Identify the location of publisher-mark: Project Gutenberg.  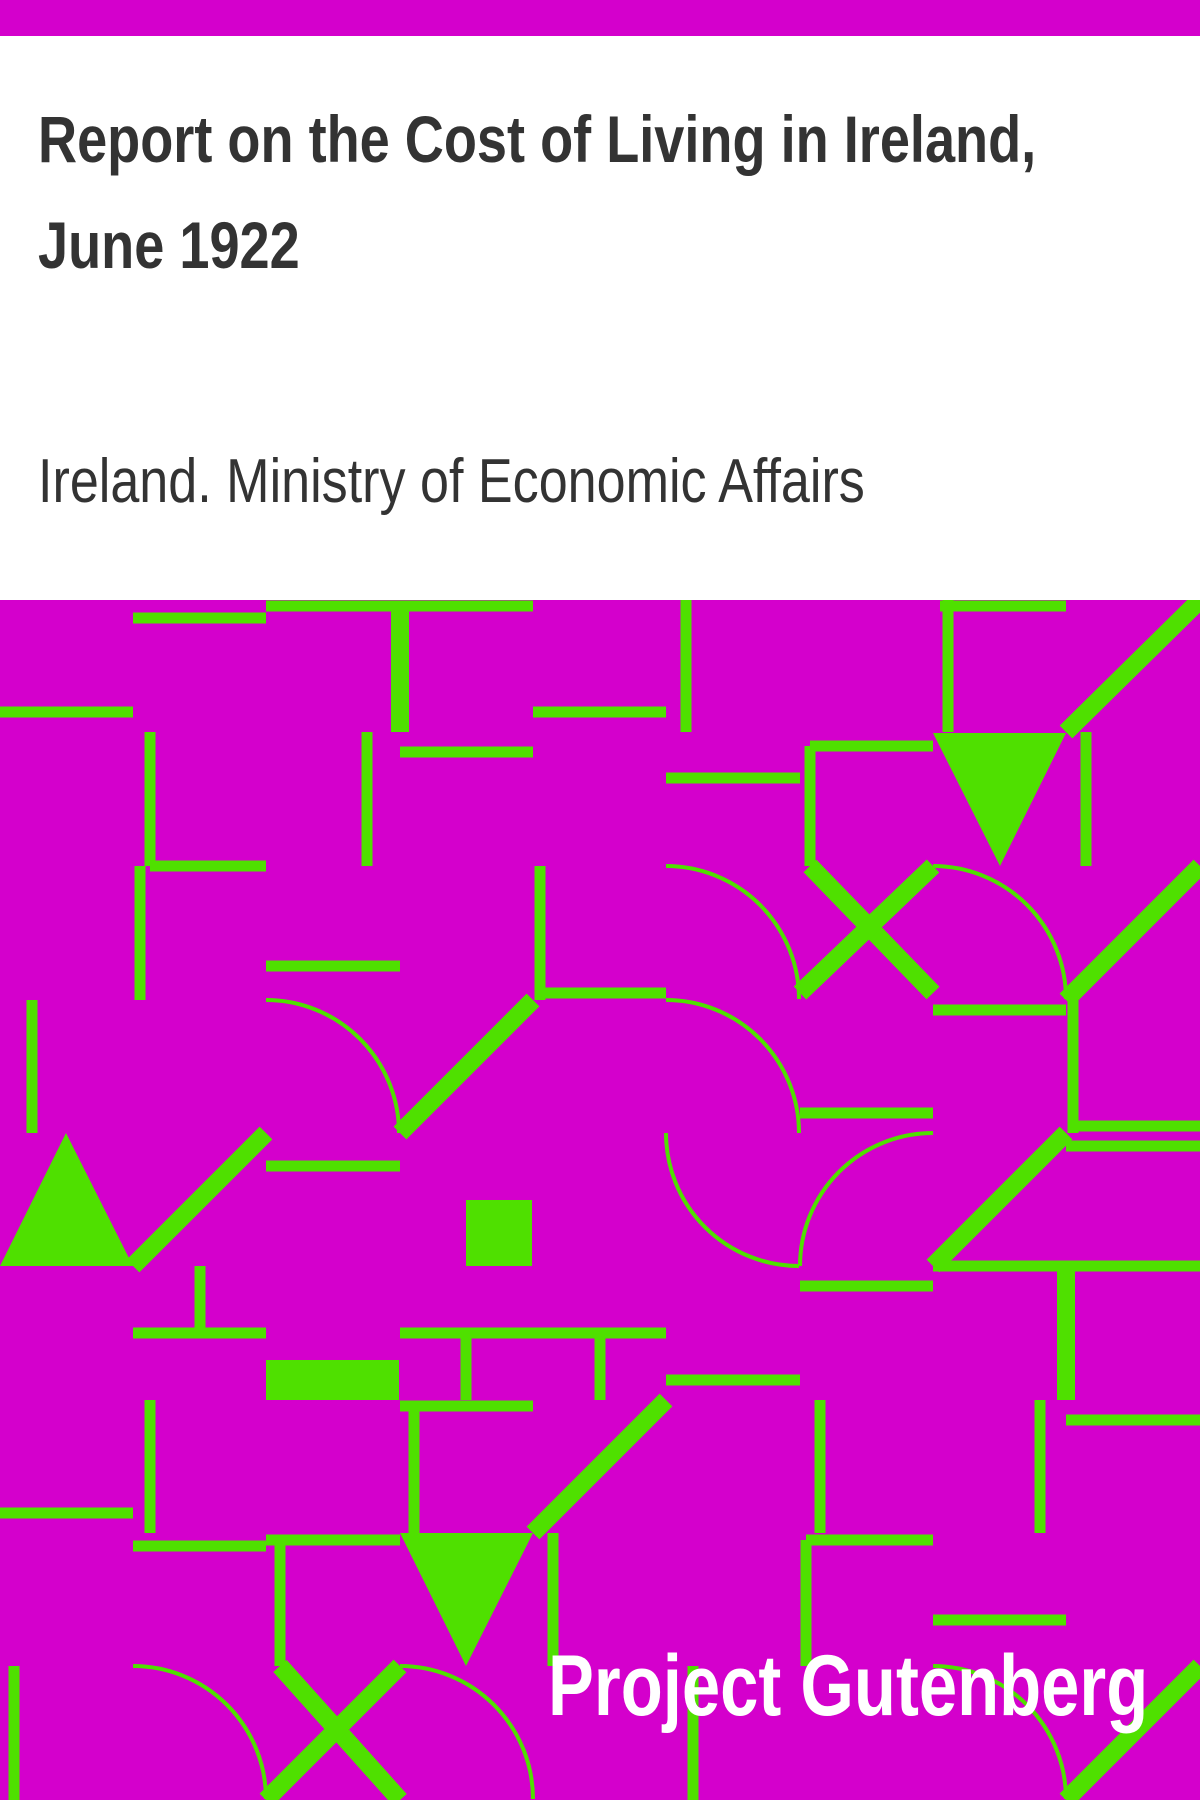
(847, 1686).